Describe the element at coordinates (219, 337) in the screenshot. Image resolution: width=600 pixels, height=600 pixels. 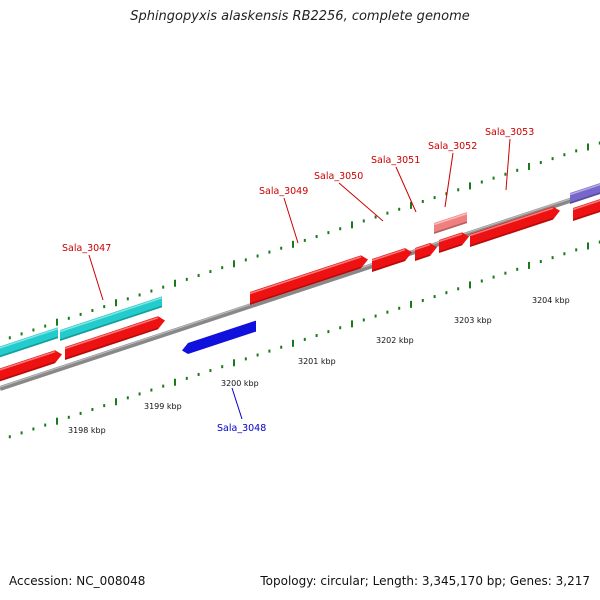
I see `reverse-gene-arrow` at that location.